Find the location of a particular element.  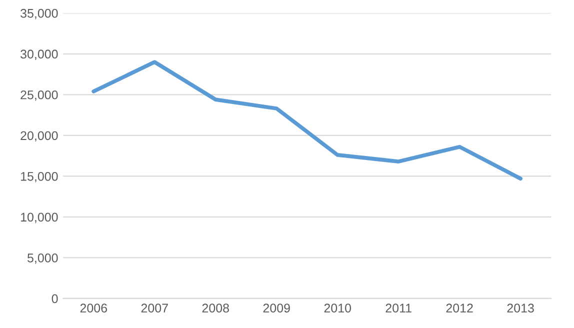

y-tick-label: 20,000 is located at coordinates (39, 136).